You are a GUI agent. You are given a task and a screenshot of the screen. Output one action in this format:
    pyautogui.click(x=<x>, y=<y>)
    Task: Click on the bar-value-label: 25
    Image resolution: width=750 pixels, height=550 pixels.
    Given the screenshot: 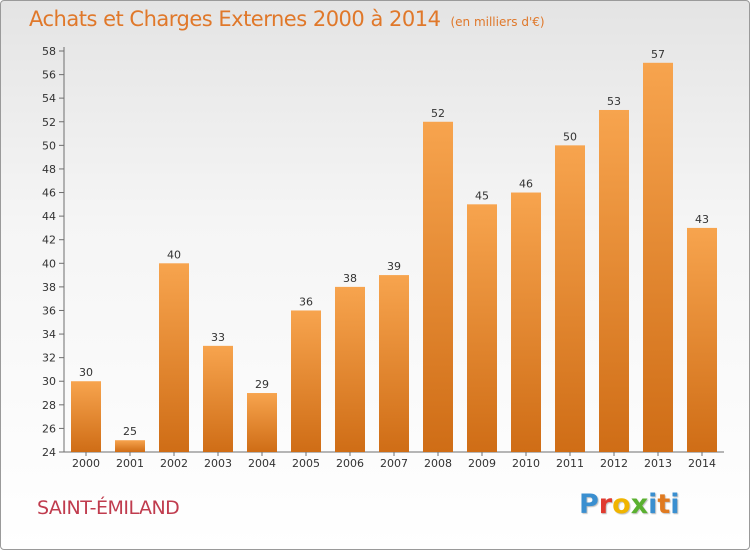 What is the action you would take?
    pyautogui.click(x=130, y=431)
    